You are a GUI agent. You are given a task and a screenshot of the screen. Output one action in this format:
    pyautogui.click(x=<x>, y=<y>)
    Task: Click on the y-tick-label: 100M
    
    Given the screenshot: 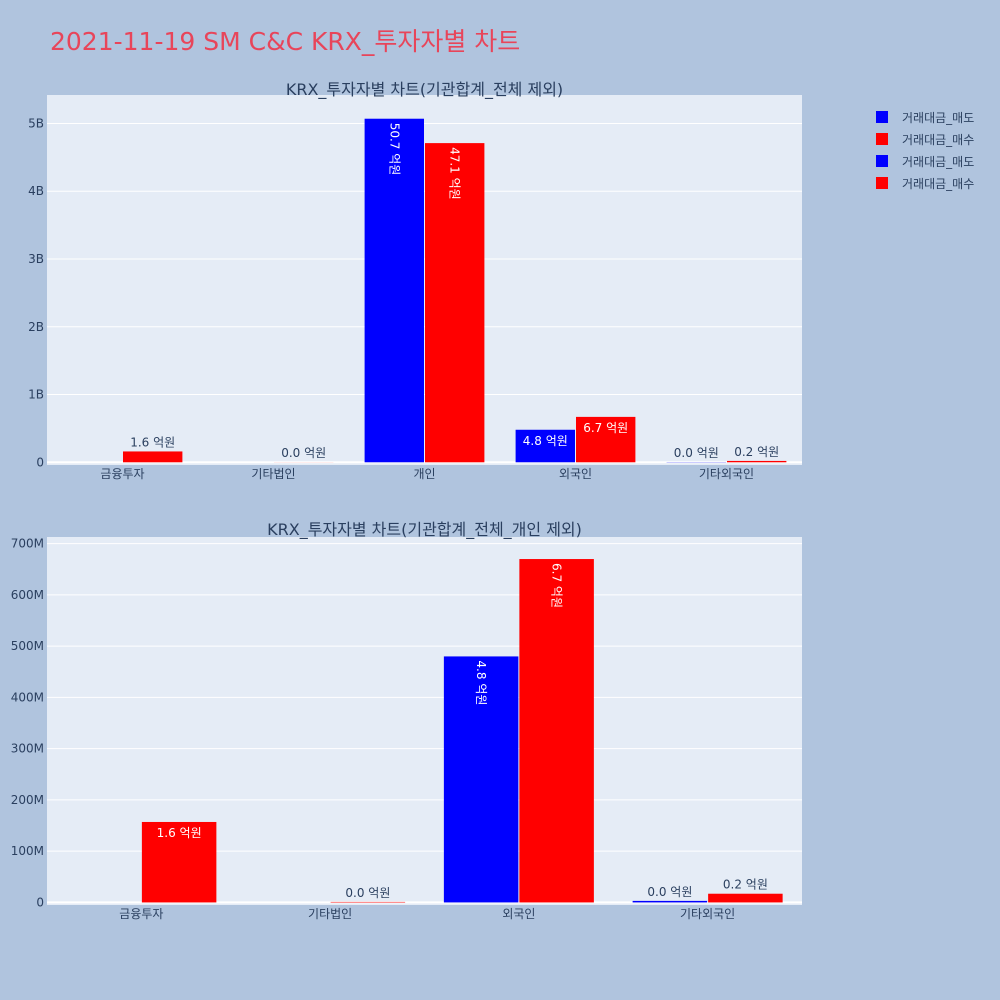 What is the action you would take?
    pyautogui.click(x=27, y=851)
    